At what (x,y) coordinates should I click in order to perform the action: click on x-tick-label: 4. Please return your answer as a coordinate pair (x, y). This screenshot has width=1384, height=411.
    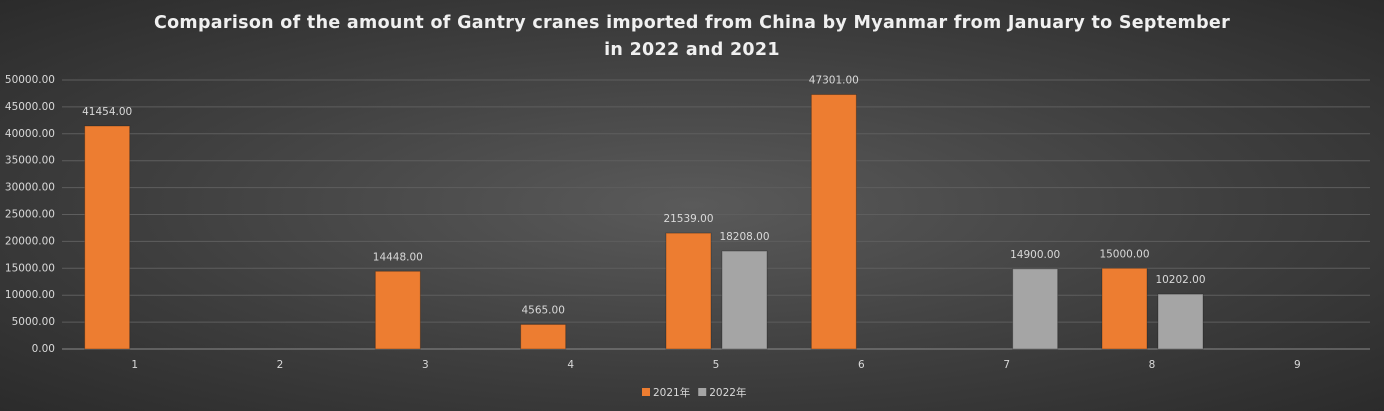
    Looking at the image, I should click on (570, 365).